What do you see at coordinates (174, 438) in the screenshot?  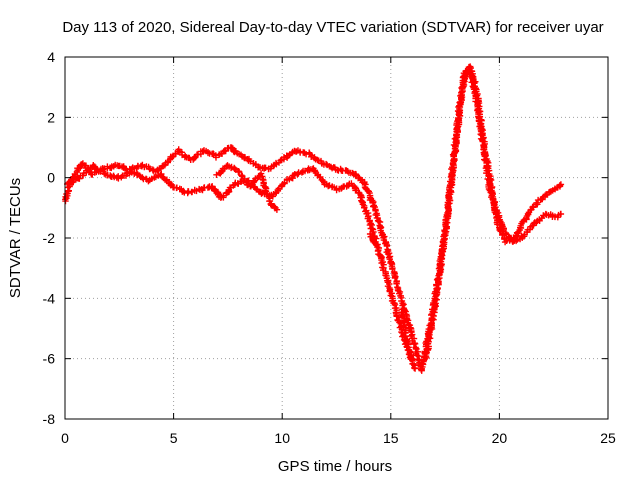 I see `x-tick-label: 5` at bounding box center [174, 438].